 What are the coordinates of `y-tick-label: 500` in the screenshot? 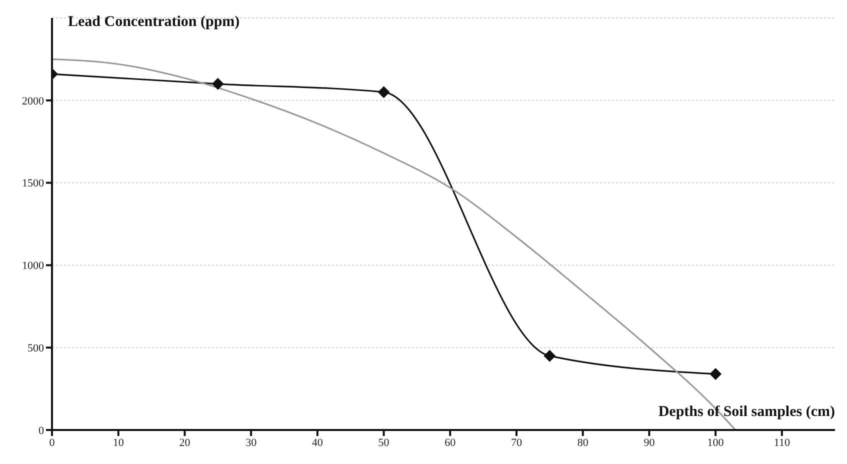 It's located at (36, 348).